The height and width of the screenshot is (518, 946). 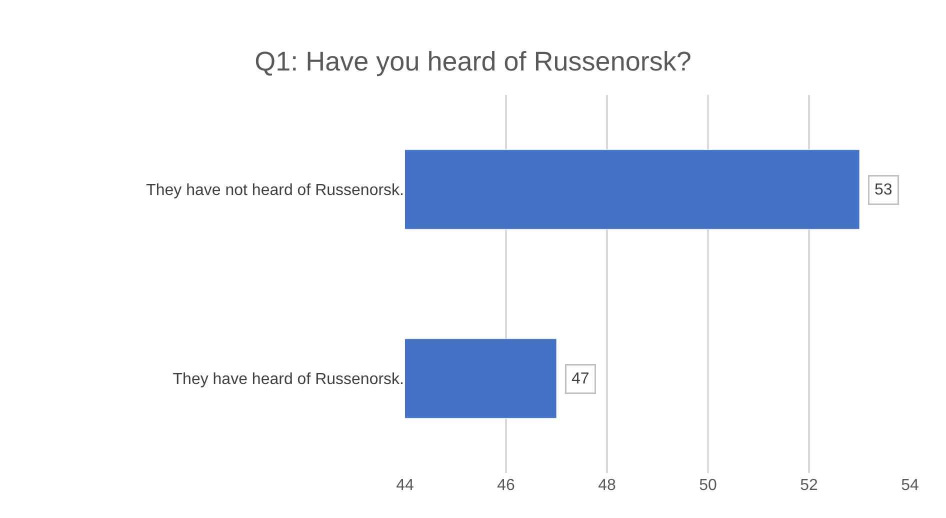 I want to click on x-tick-label: 44, so click(x=405, y=485).